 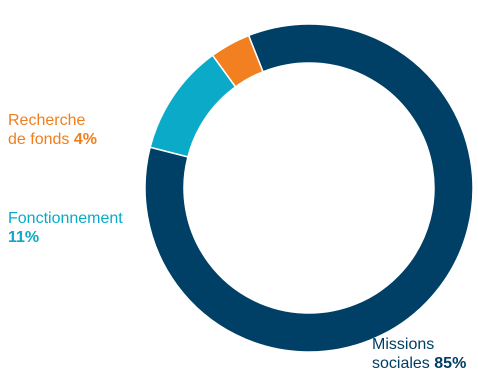 I want to click on slice-label-fonctionnement: Fonctionnement 11%, so click(x=65, y=228).